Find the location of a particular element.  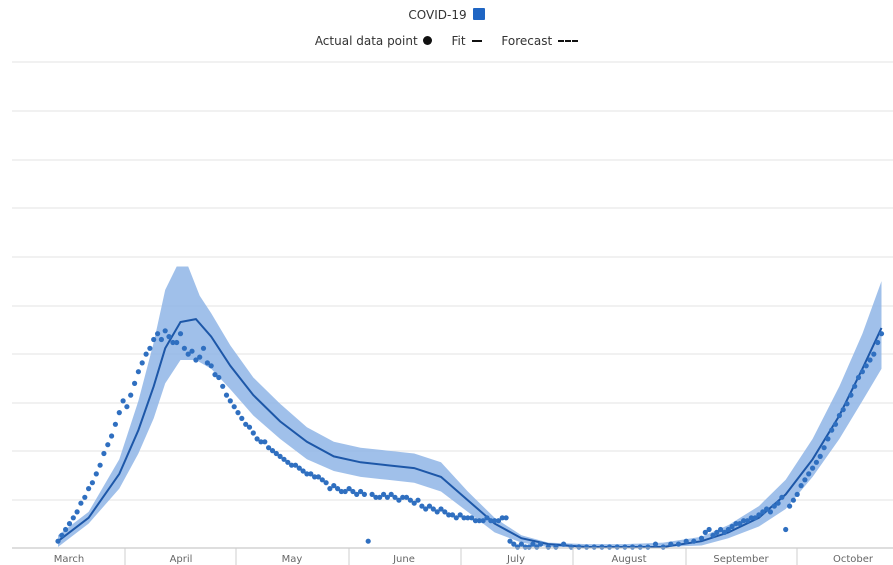

legend-actual: Actual data point is located at coordinates (373, 41).